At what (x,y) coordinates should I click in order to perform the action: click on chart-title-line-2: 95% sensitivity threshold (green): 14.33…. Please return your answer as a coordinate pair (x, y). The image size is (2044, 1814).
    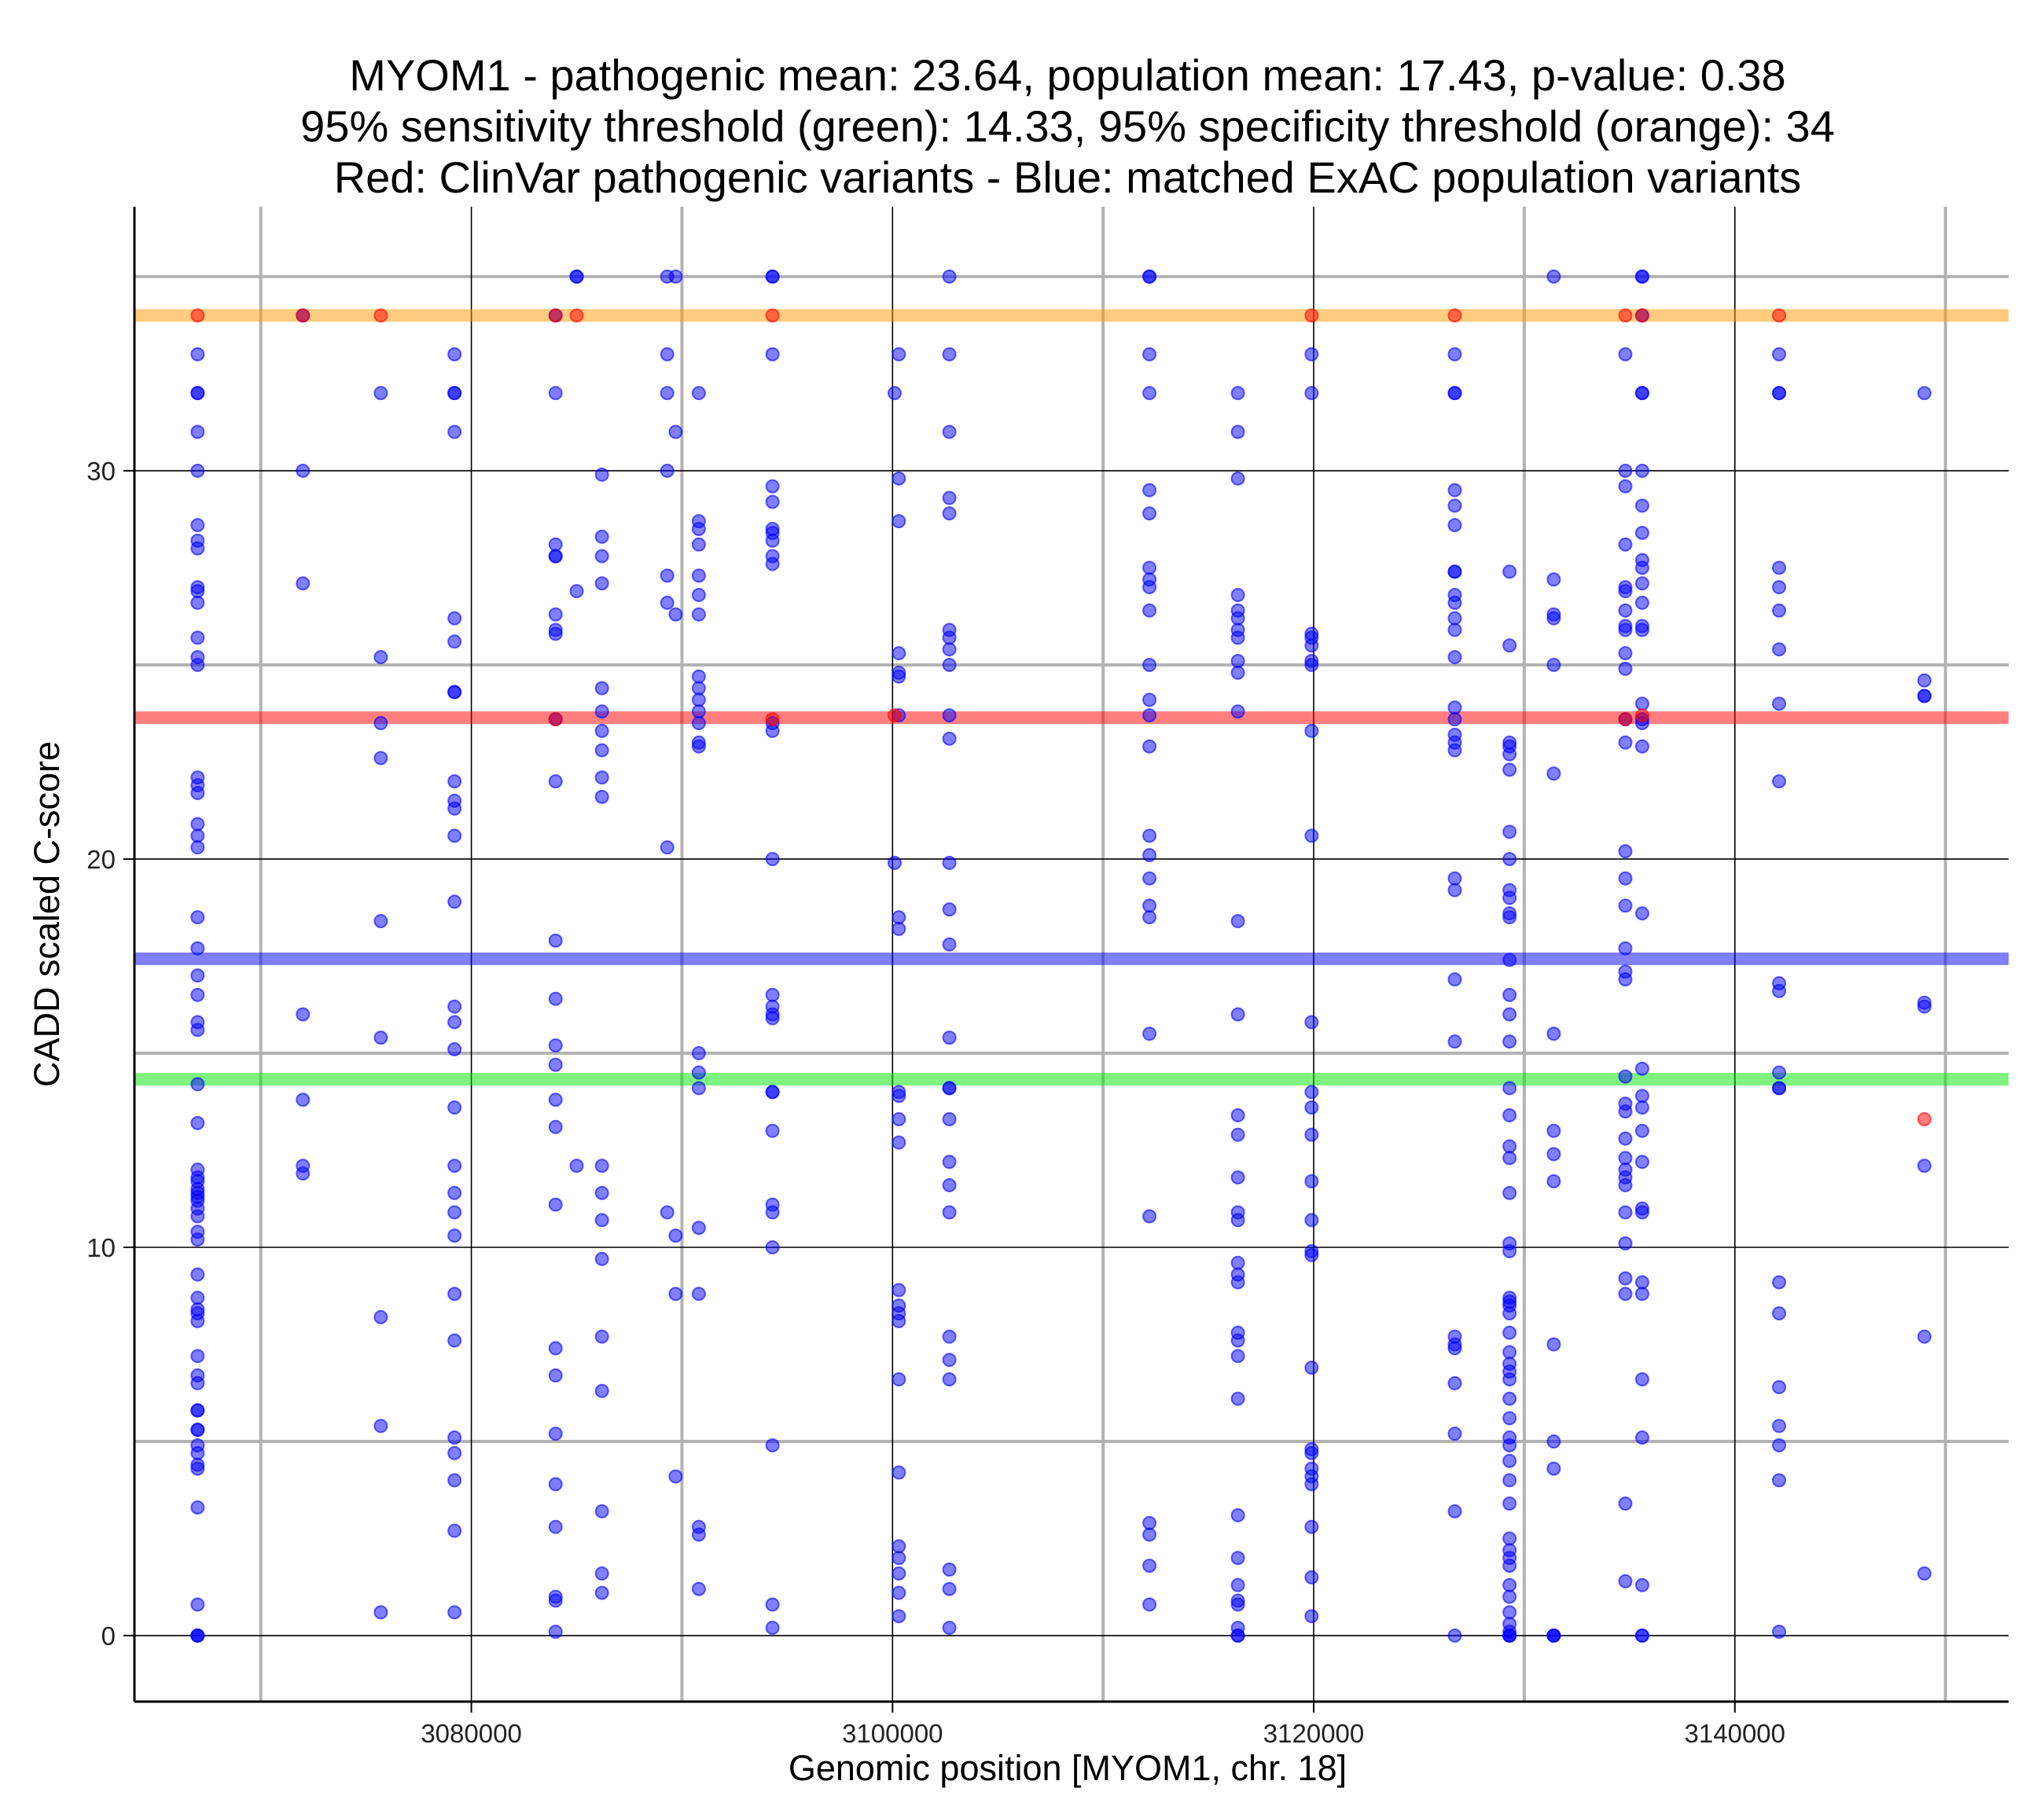
    Looking at the image, I should click on (1067, 126).